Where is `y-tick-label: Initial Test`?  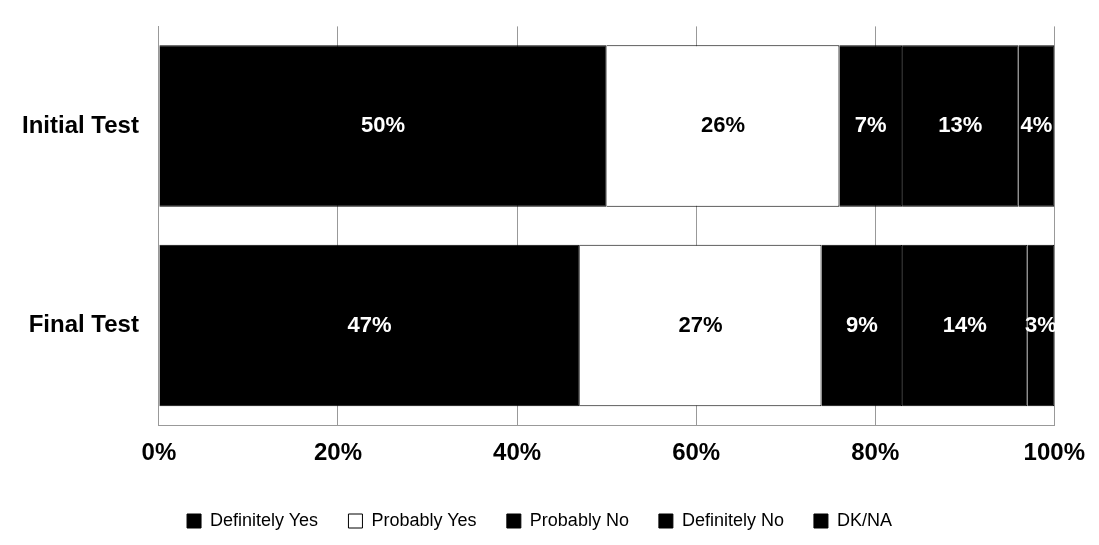 y-tick-label: Initial Test is located at coordinates (80, 124).